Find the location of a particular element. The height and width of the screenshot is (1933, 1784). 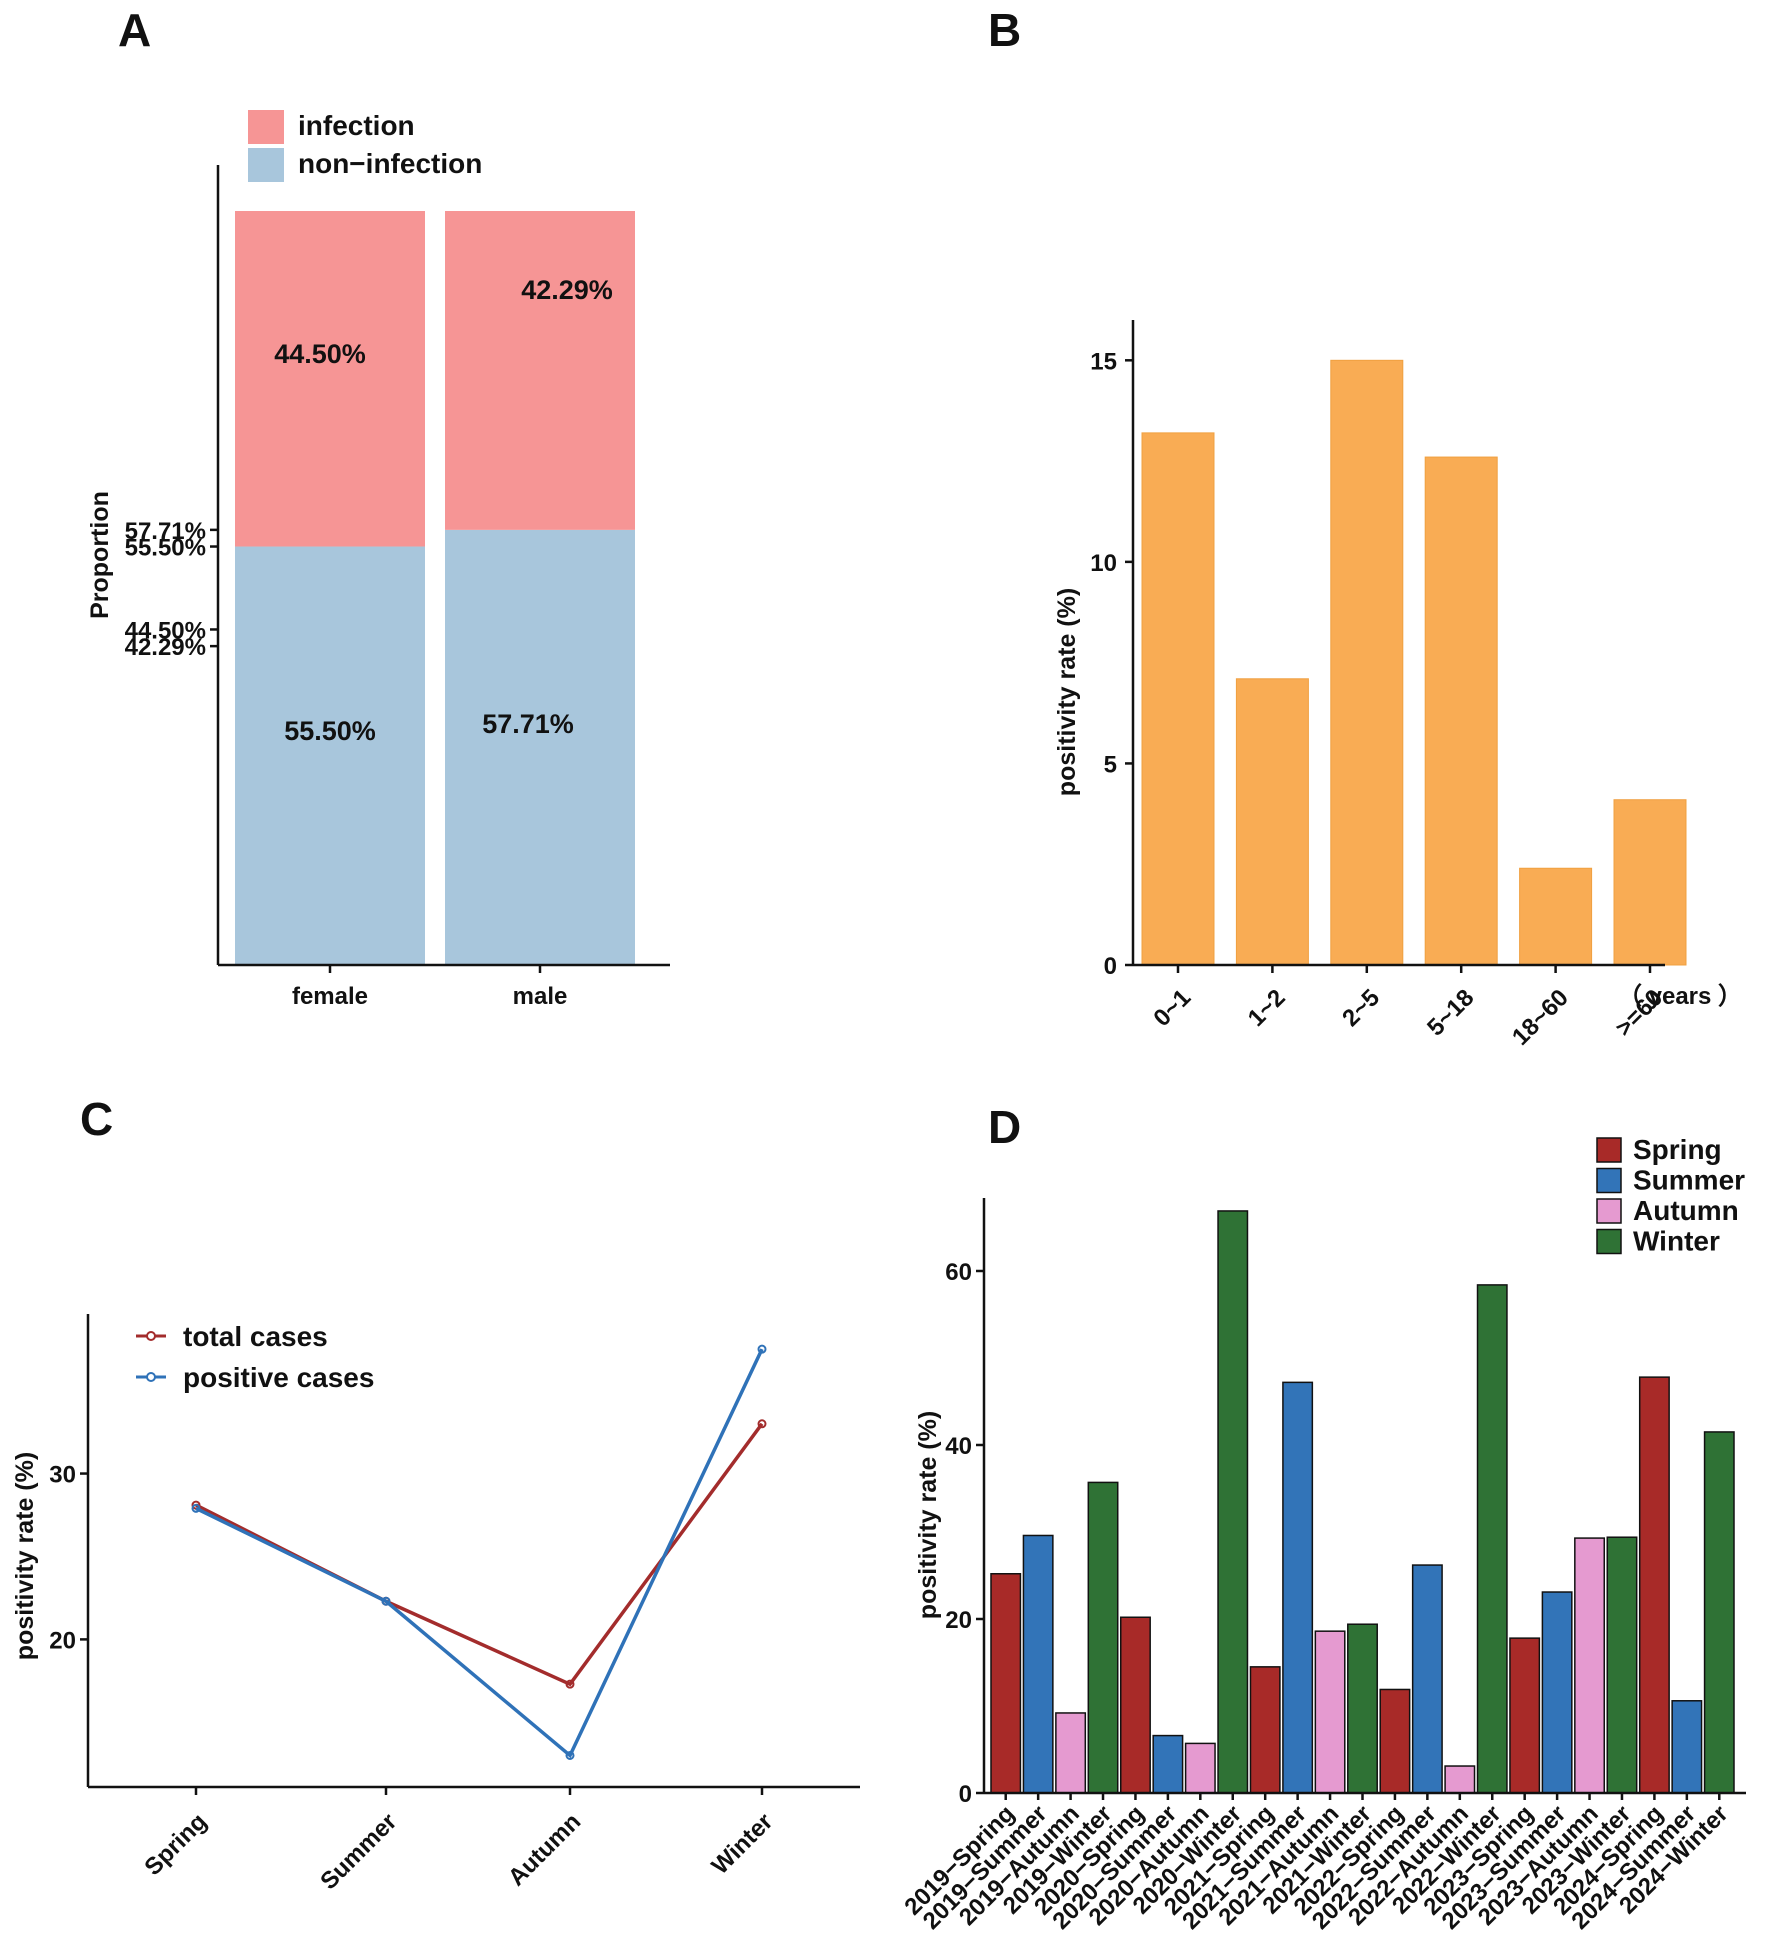

bar-2022-summer is located at coordinates (1427, 1679).